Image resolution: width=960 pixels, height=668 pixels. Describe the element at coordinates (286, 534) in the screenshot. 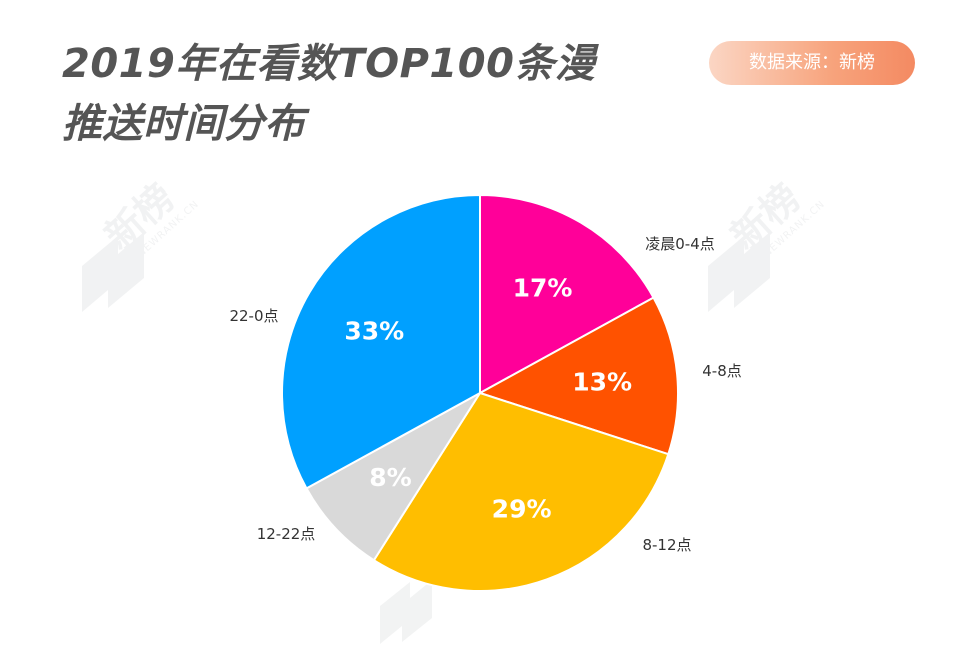

I see `pie-category-label-4: 12-22点` at that location.